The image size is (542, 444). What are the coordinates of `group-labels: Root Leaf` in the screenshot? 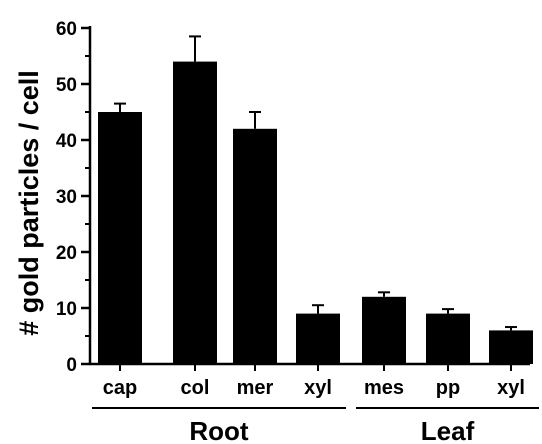 It's located at (315, 425).